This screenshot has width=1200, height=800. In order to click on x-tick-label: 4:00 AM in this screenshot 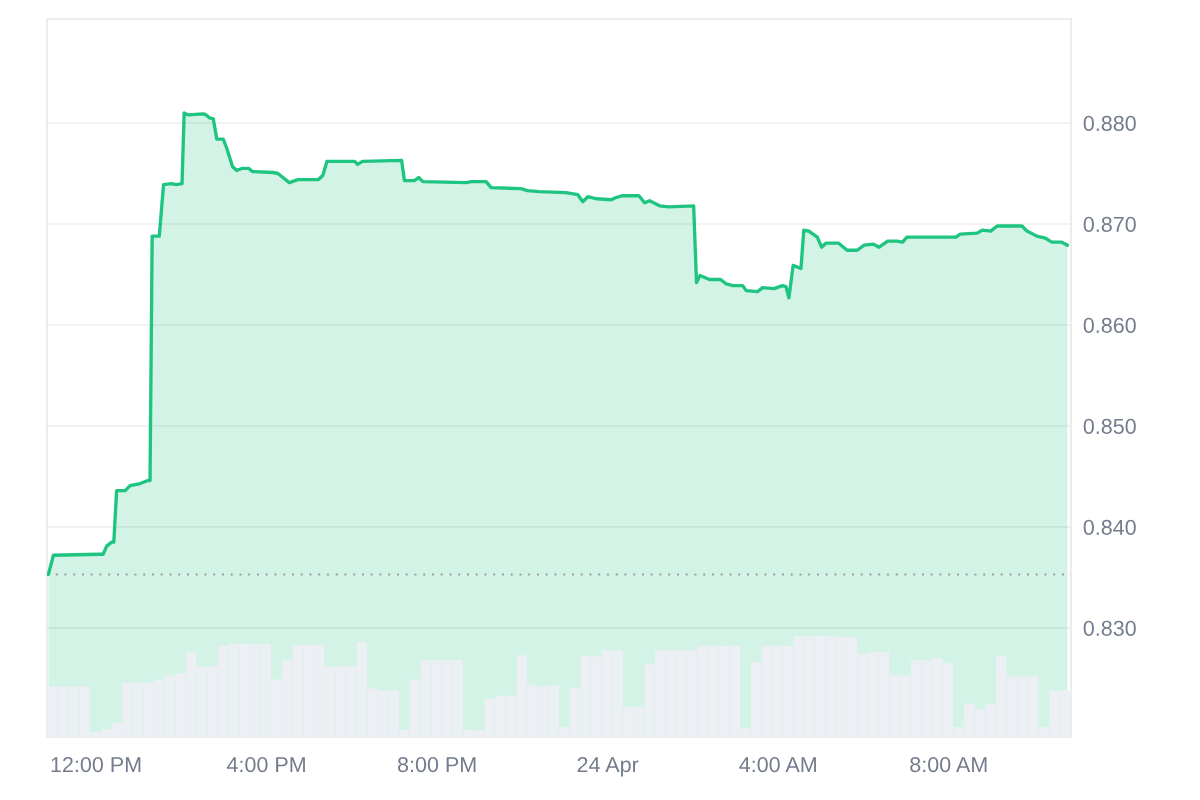, I will do `click(777, 765)`.